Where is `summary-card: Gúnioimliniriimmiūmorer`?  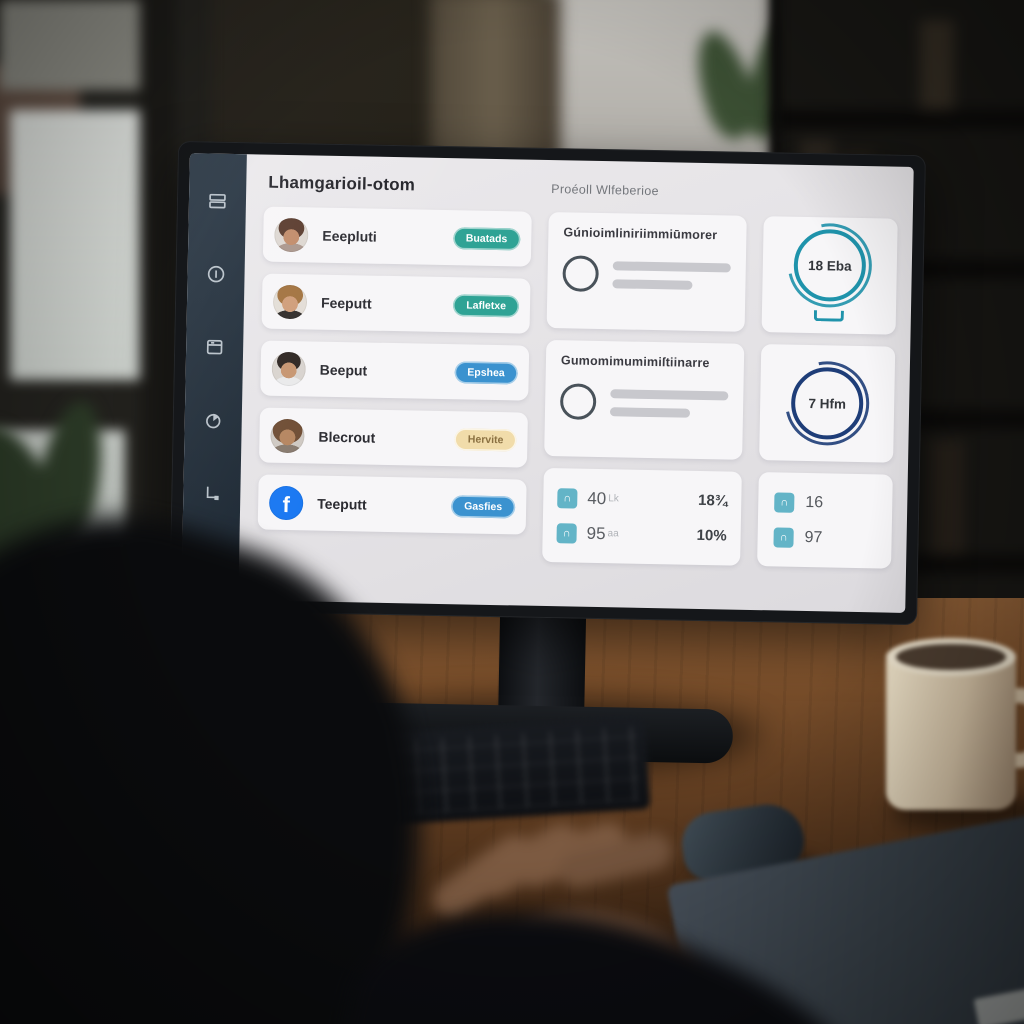 summary-card: Gúnioimliniriimmiūmorer is located at coordinates (646, 272).